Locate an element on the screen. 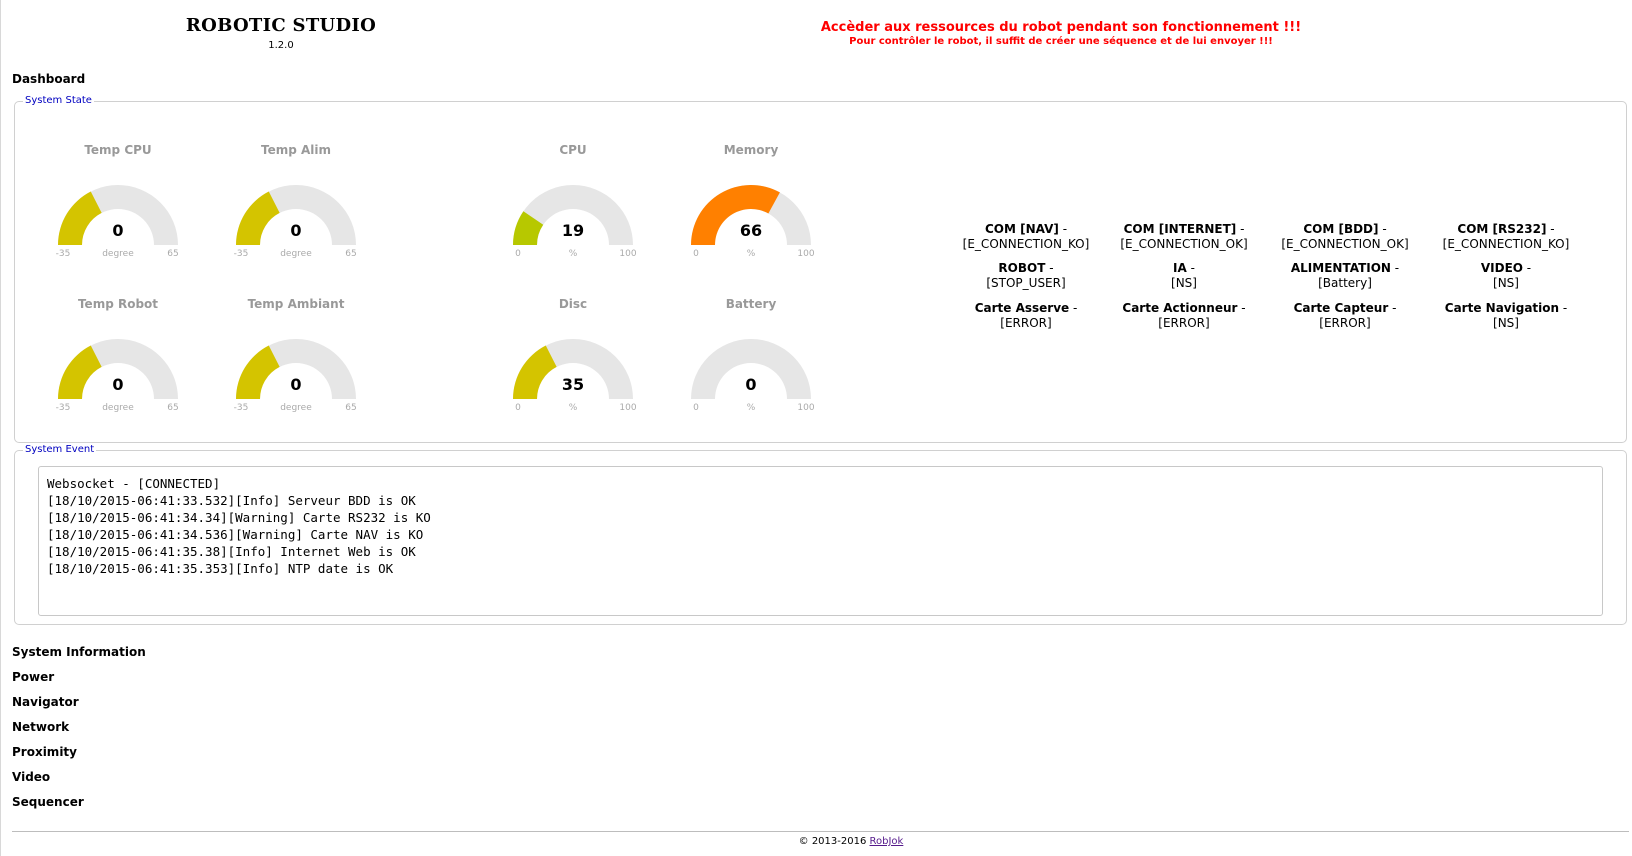  nav-navigator: Navigator is located at coordinates (45, 702).